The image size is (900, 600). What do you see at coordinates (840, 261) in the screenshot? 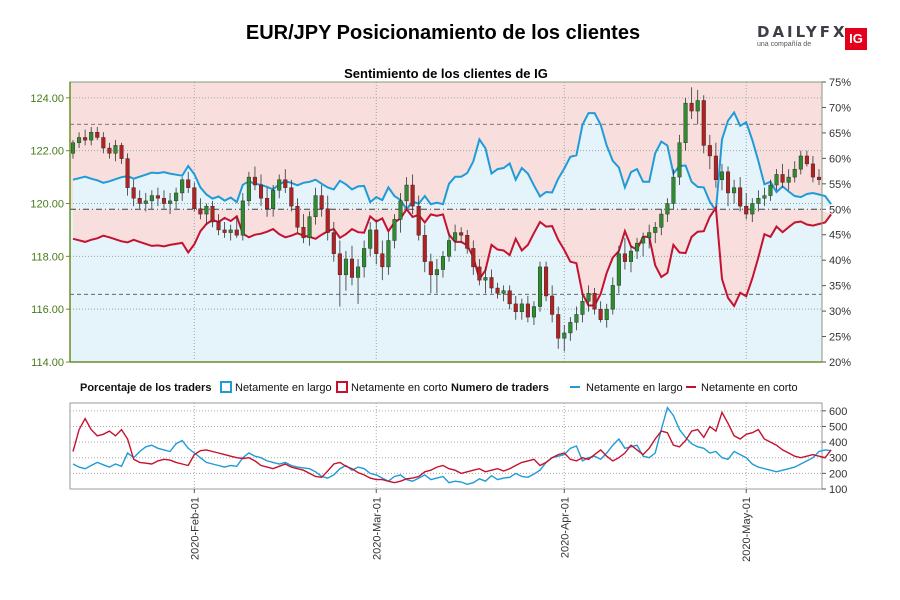
I see `right-tick-label: 40%` at bounding box center [840, 261].